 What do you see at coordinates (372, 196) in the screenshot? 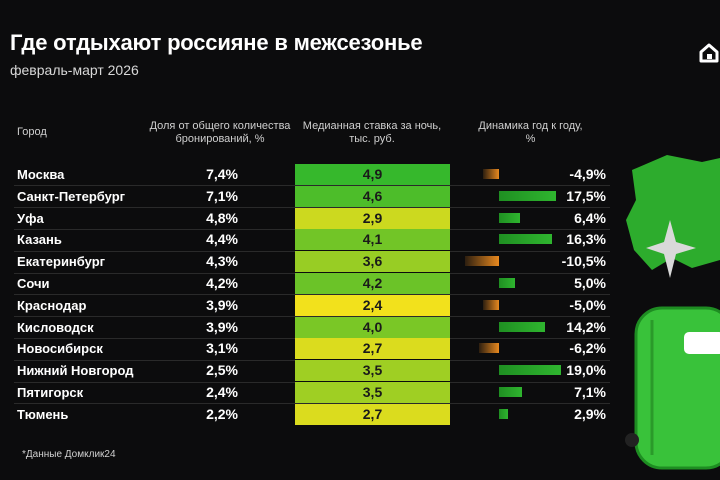
I see `median-rate-cell: 4,6` at bounding box center [372, 196].